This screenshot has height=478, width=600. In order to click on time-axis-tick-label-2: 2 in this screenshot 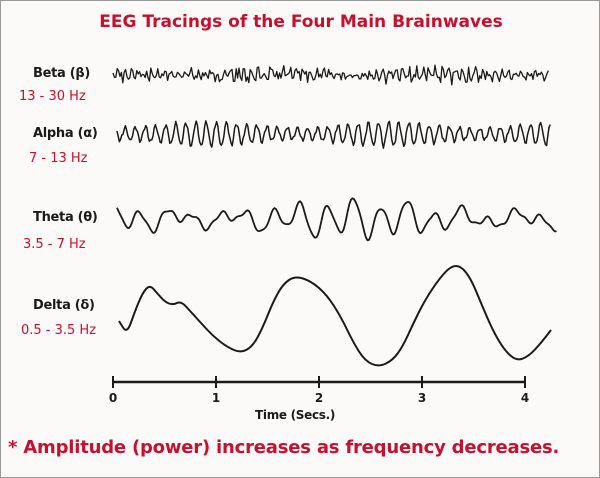, I will do `click(319, 398)`.